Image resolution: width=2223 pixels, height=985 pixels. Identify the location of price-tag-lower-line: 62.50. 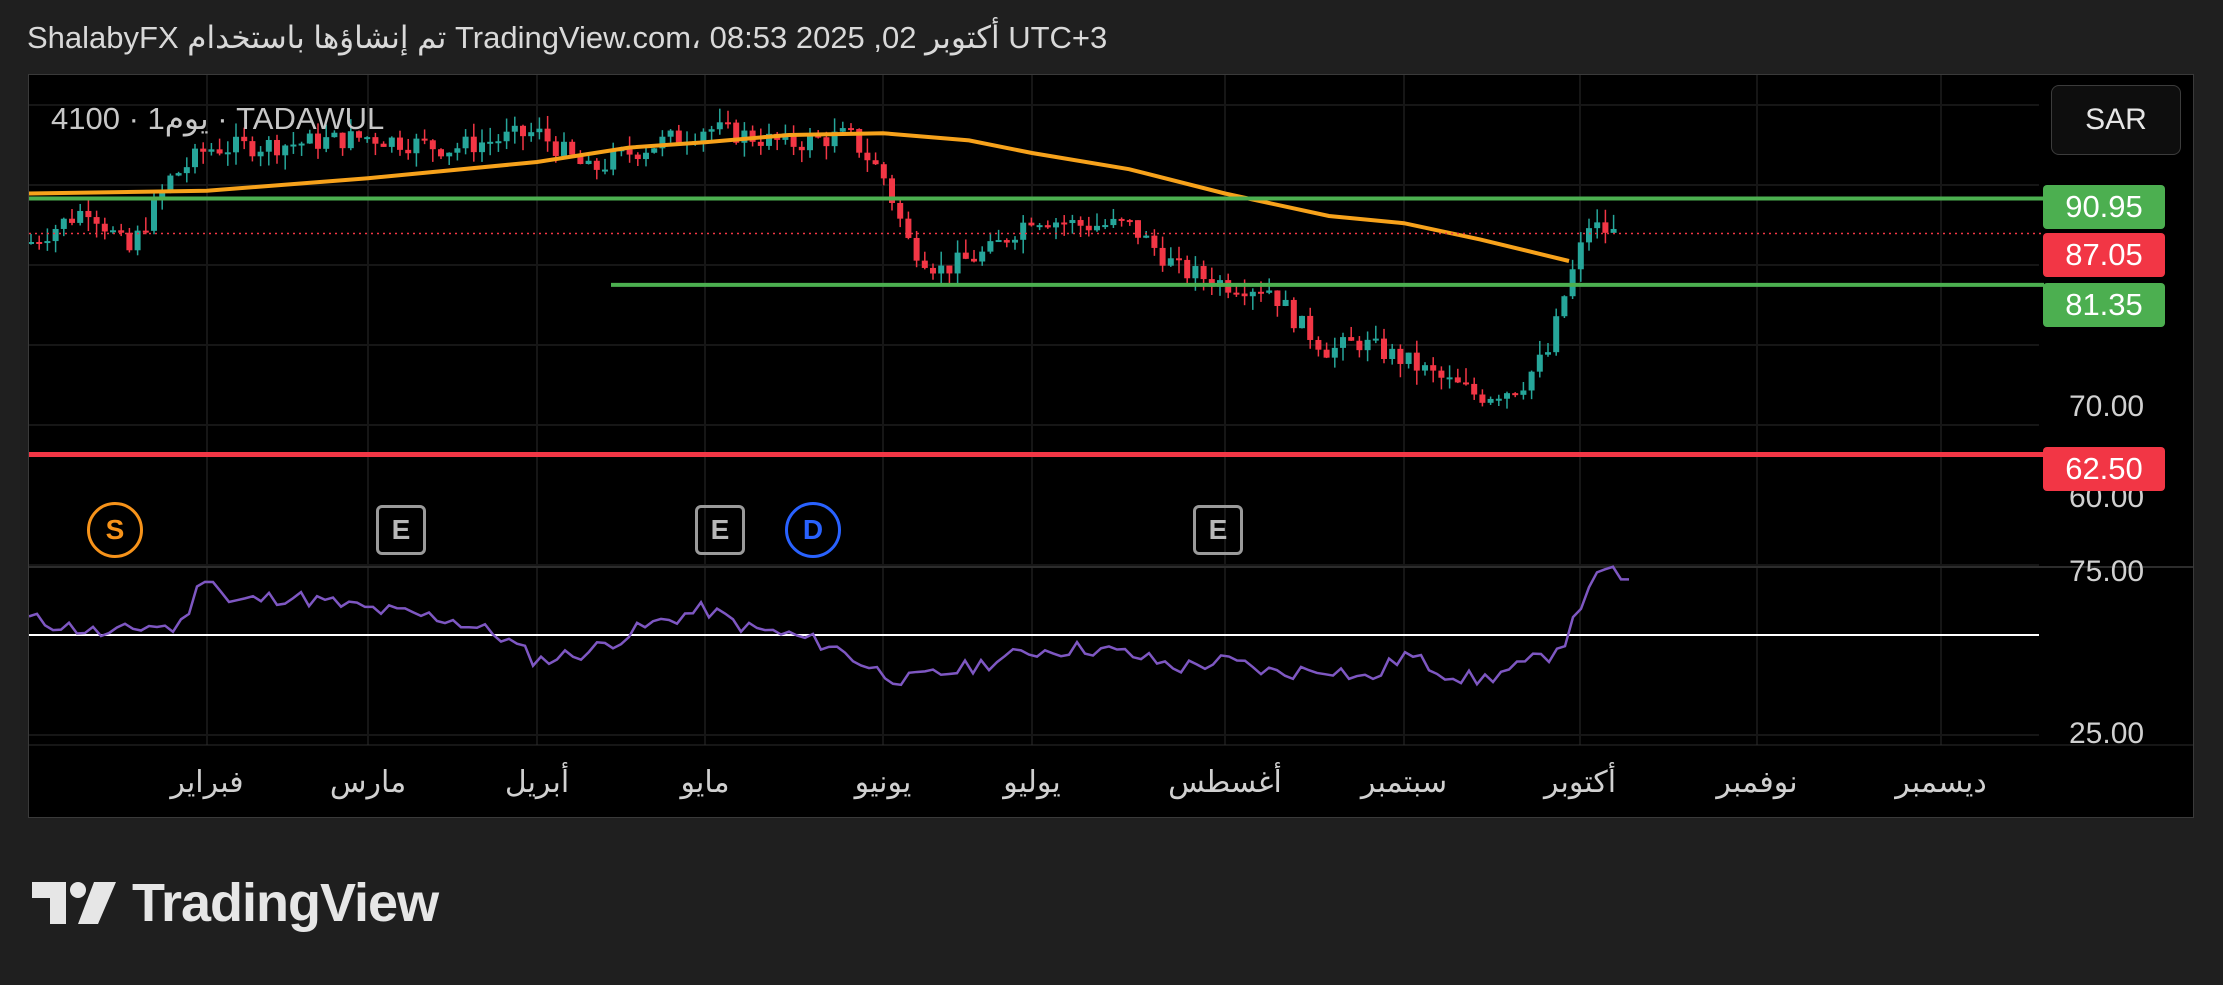
(2104, 469).